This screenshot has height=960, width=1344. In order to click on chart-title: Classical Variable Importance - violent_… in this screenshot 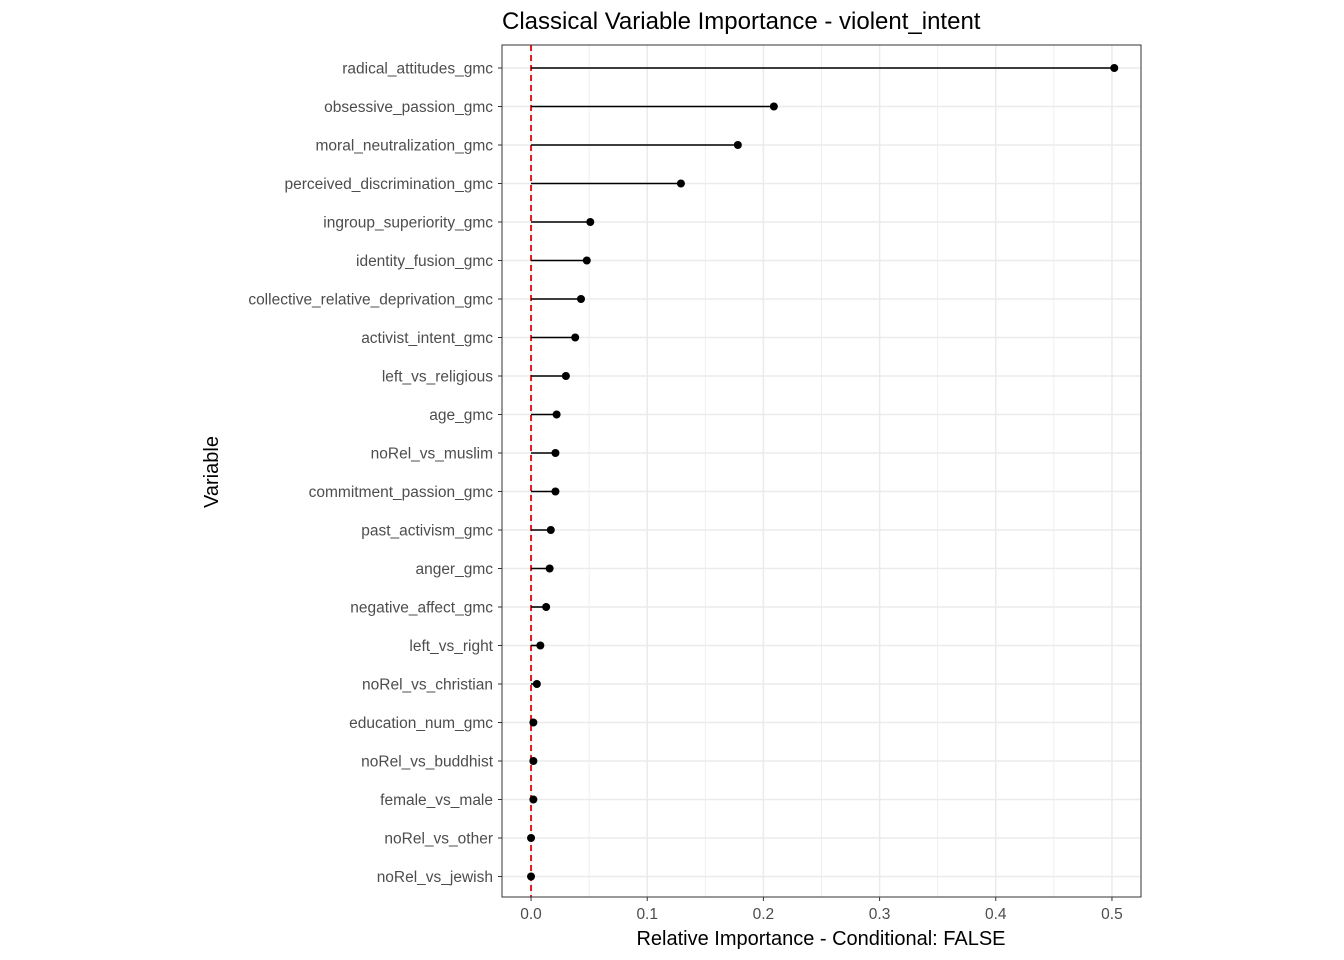, I will do `click(741, 21)`.